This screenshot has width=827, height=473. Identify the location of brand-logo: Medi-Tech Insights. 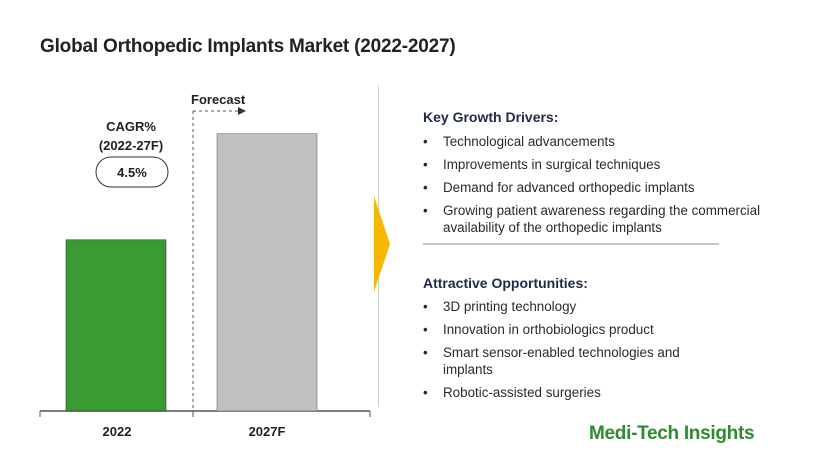
(672, 433).